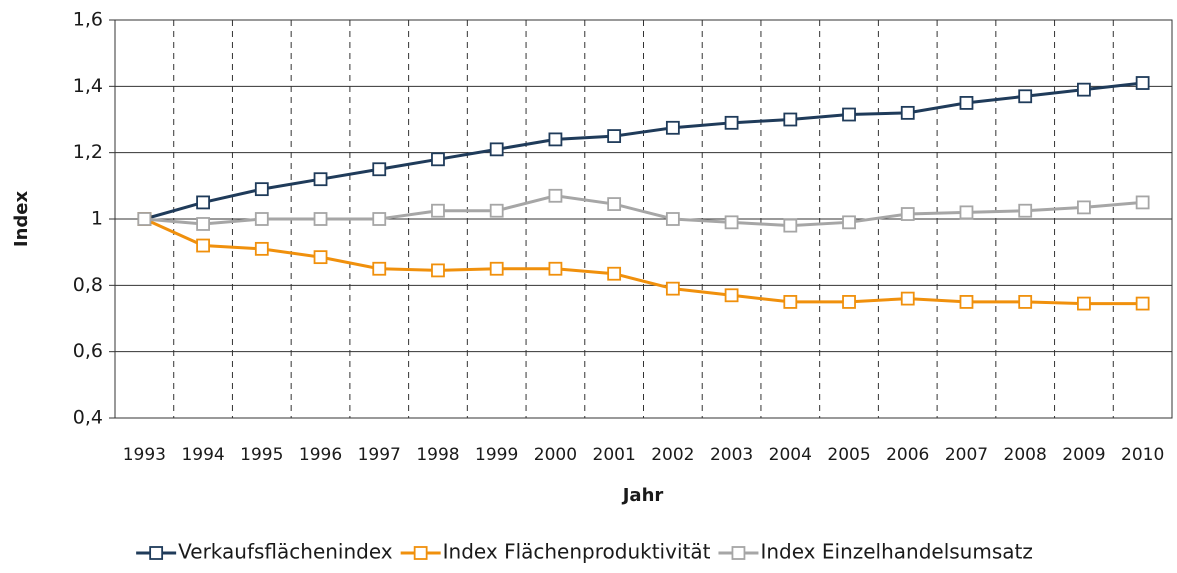 Image resolution: width=1177 pixels, height=573 pixels. Describe the element at coordinates (1142, 455) in the screenshot. I see `x-tick-label: 2010` at that location.